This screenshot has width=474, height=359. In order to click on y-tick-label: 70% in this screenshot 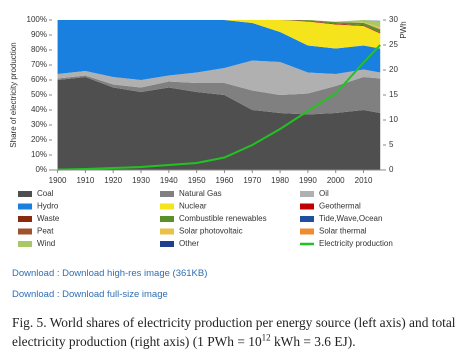, I will do `click(39, 64)`.